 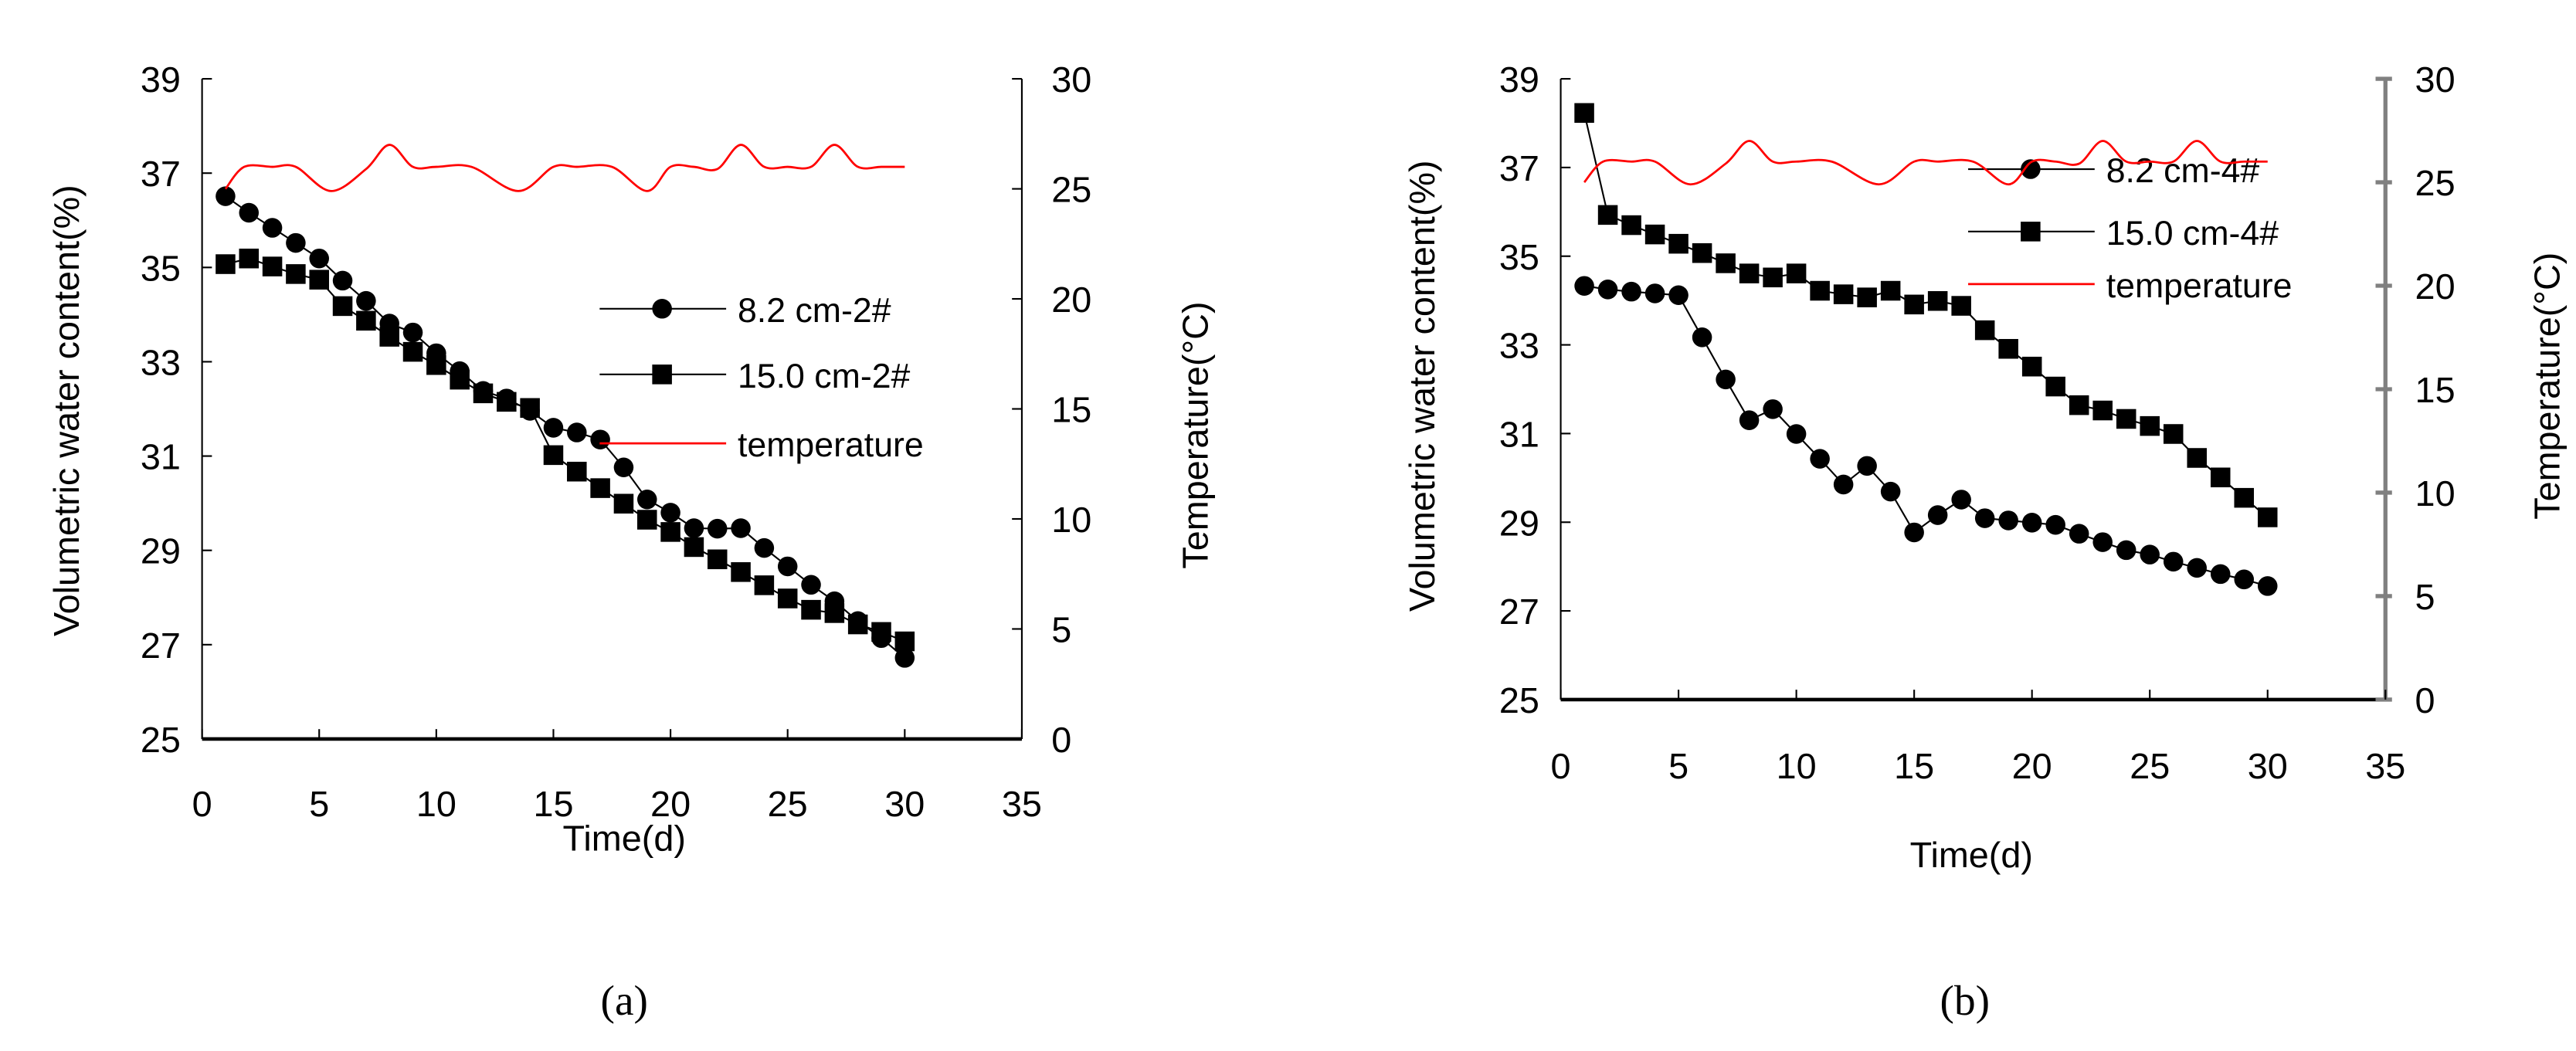 I want to click on chart-a-xtick-label: 35, so click(x=1022, y=804).